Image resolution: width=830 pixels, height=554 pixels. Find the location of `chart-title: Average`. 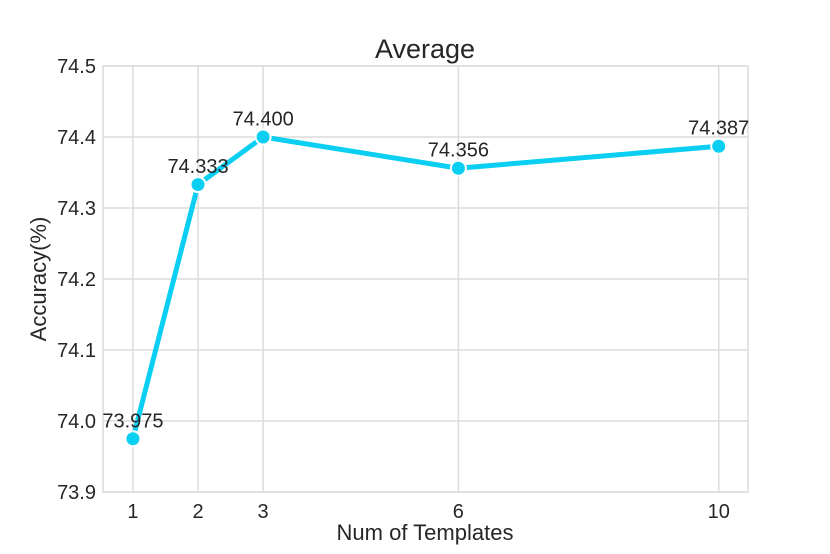

chart-title: Average is located at coordinates (425, 49).